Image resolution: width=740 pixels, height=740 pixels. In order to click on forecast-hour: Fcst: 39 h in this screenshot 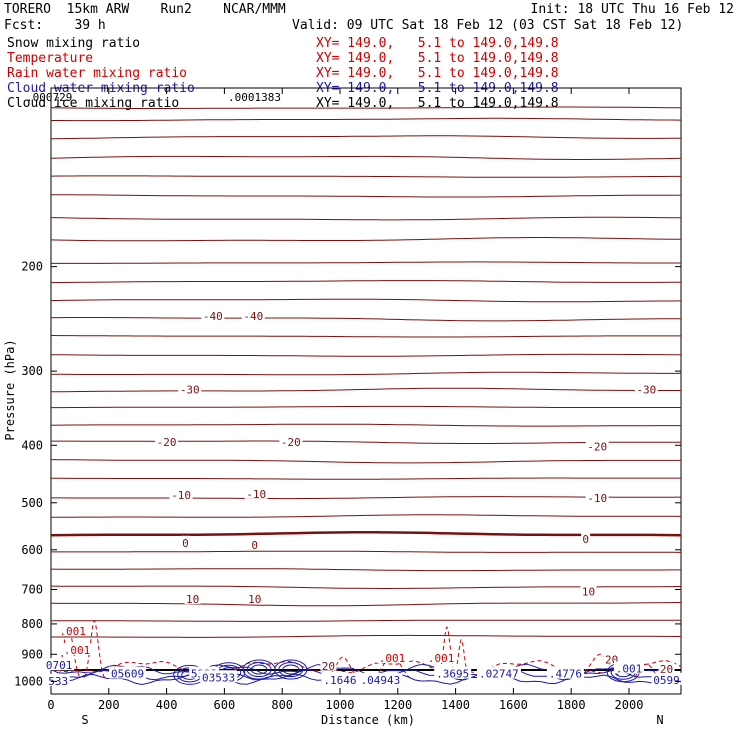, I will do `click(55, 25)`.